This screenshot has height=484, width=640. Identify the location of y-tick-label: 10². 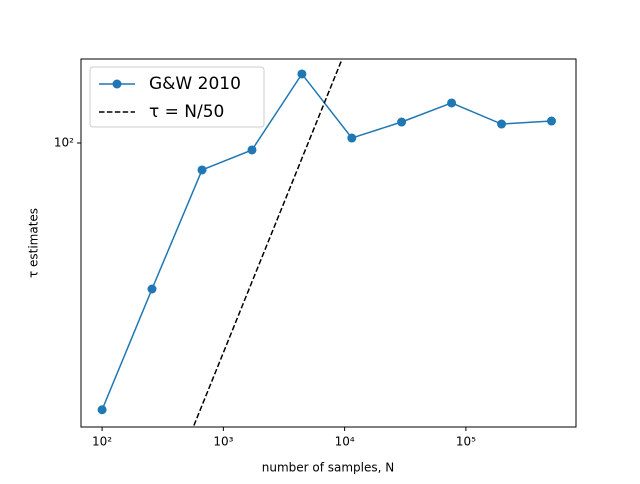
(64, 143).